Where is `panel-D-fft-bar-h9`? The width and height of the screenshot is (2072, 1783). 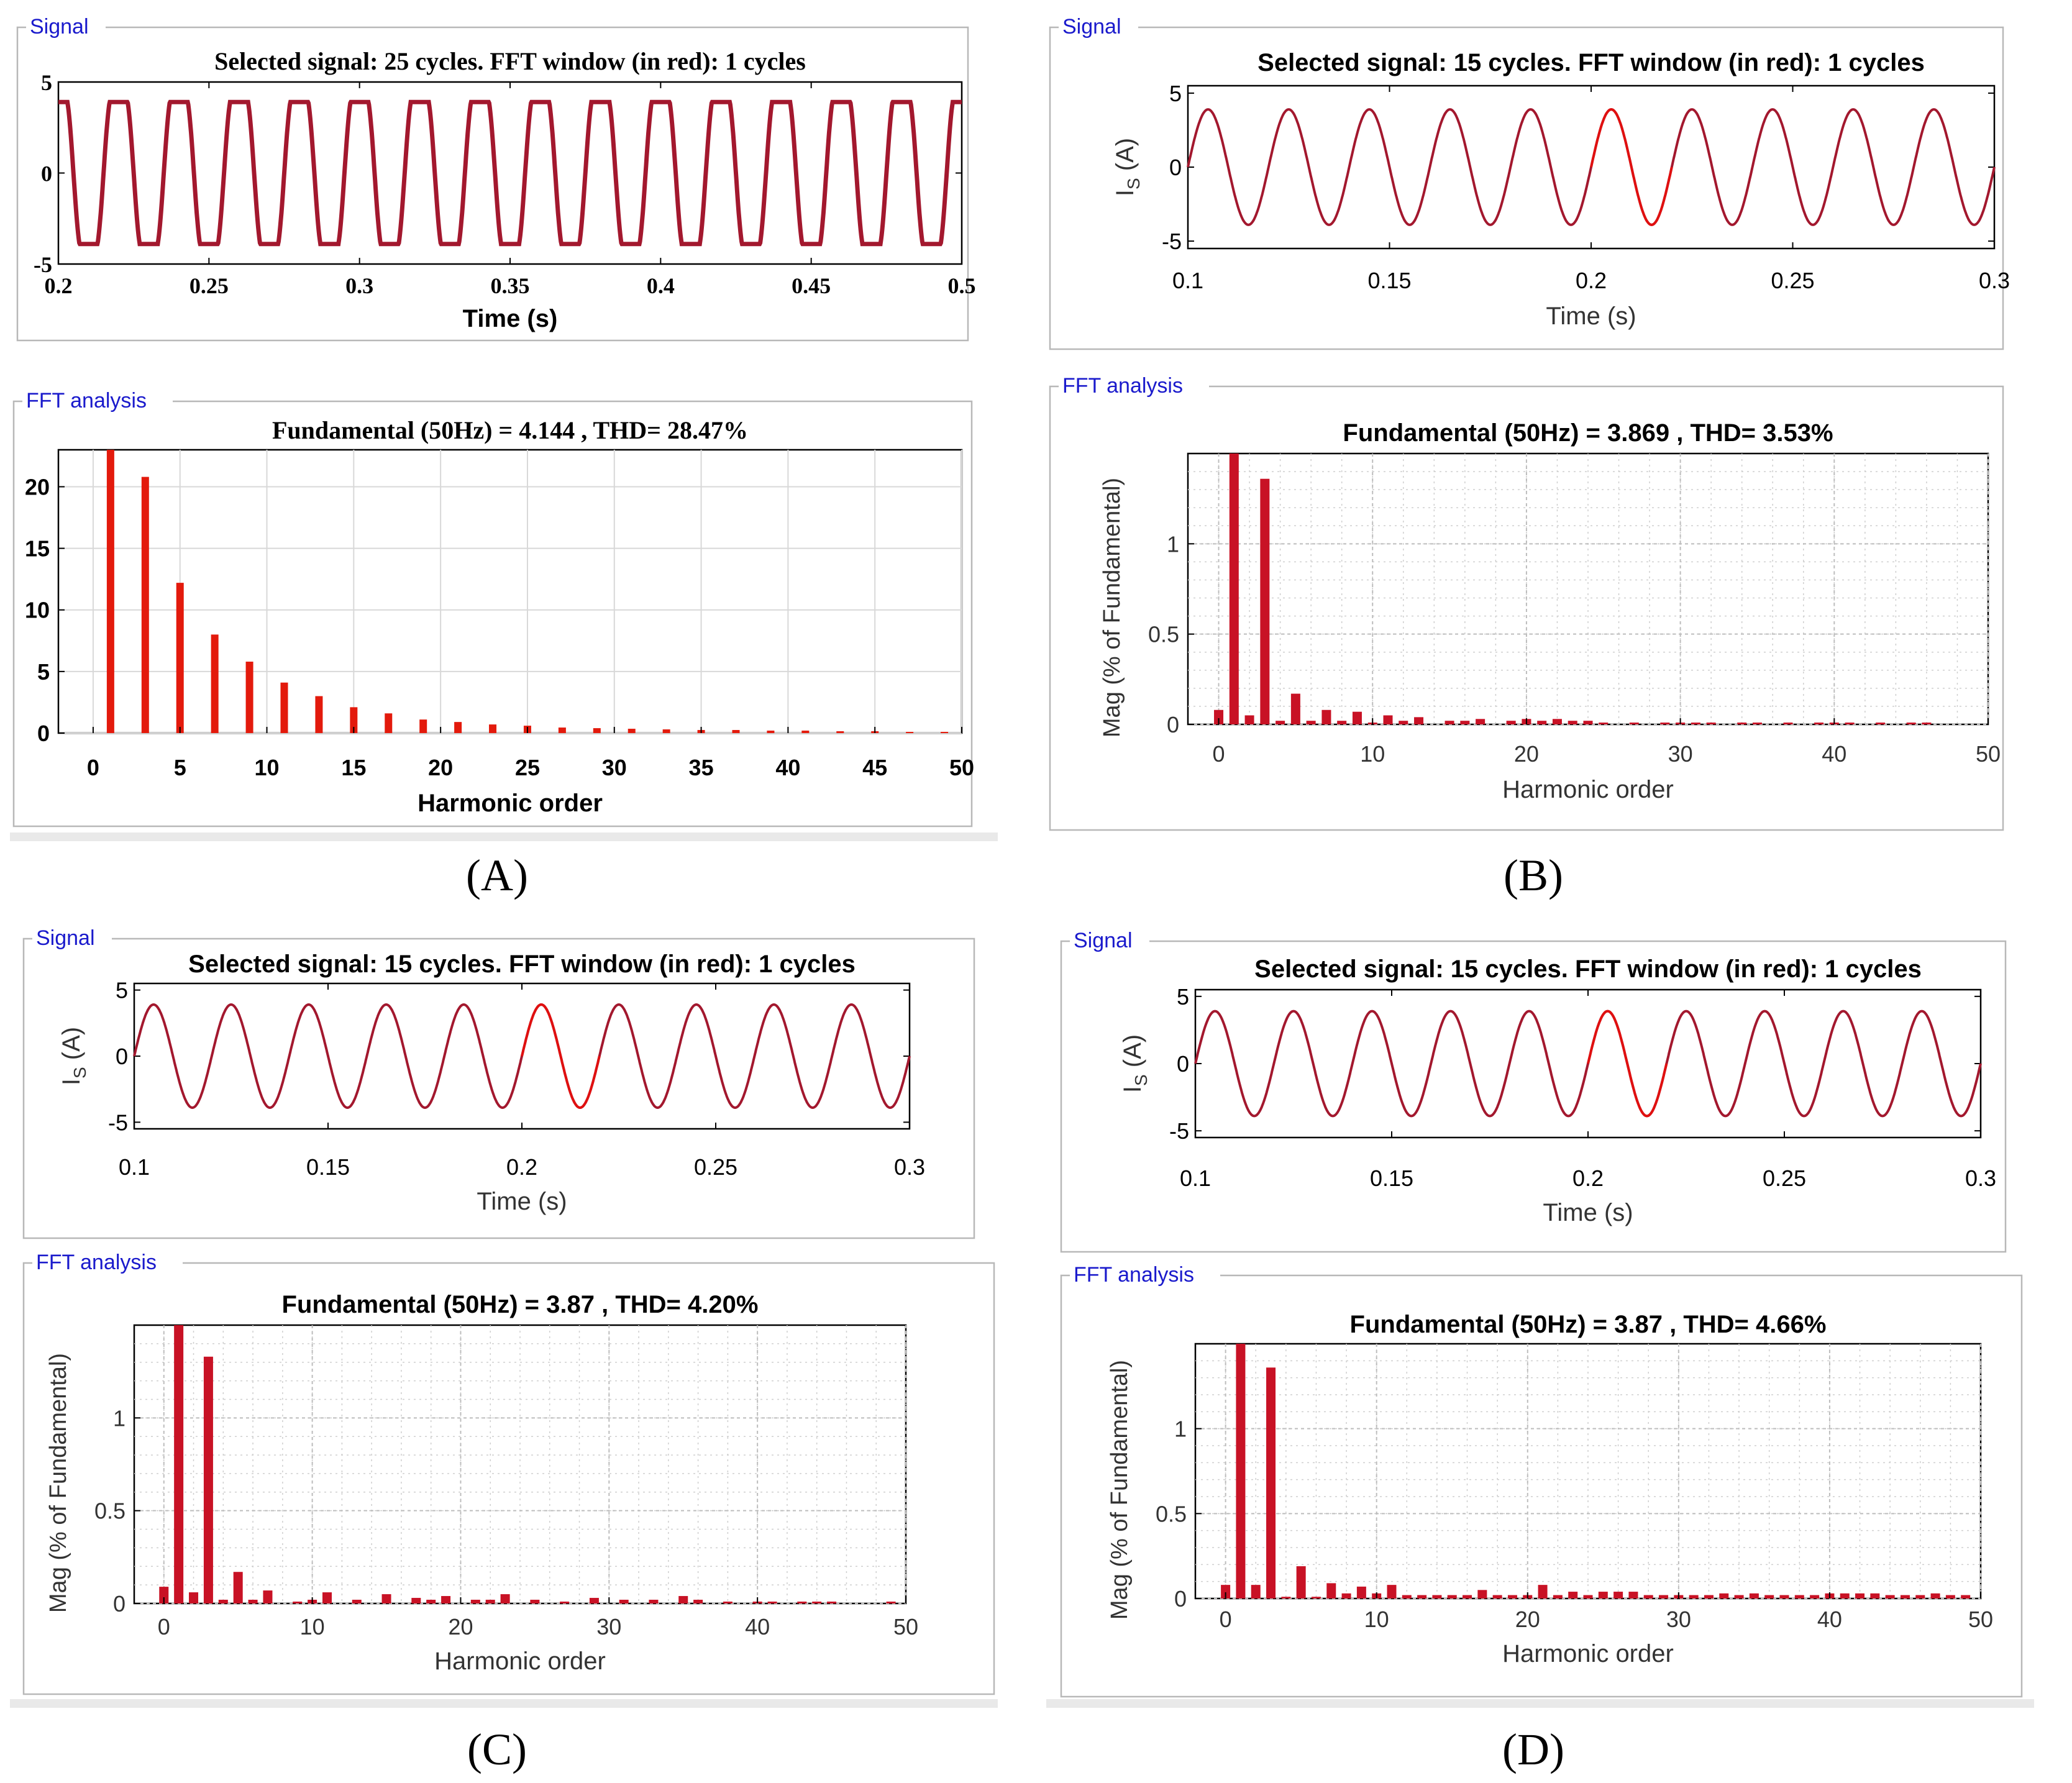 panel-D-fft-bar-h9 is located at coordinates (1361, 1592).